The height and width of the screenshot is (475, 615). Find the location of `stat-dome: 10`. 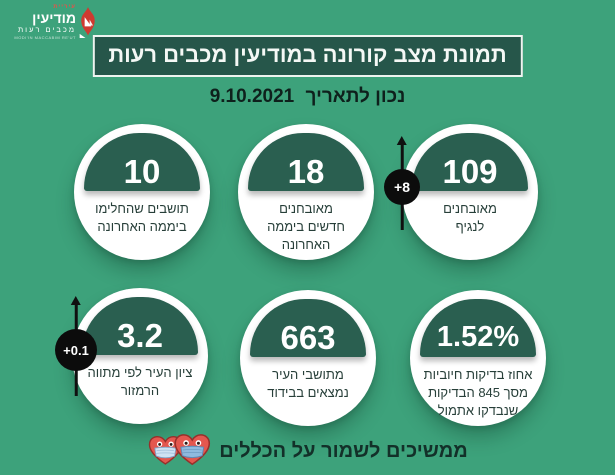

stat-dome: 10 is located at coordinates (142, 162).